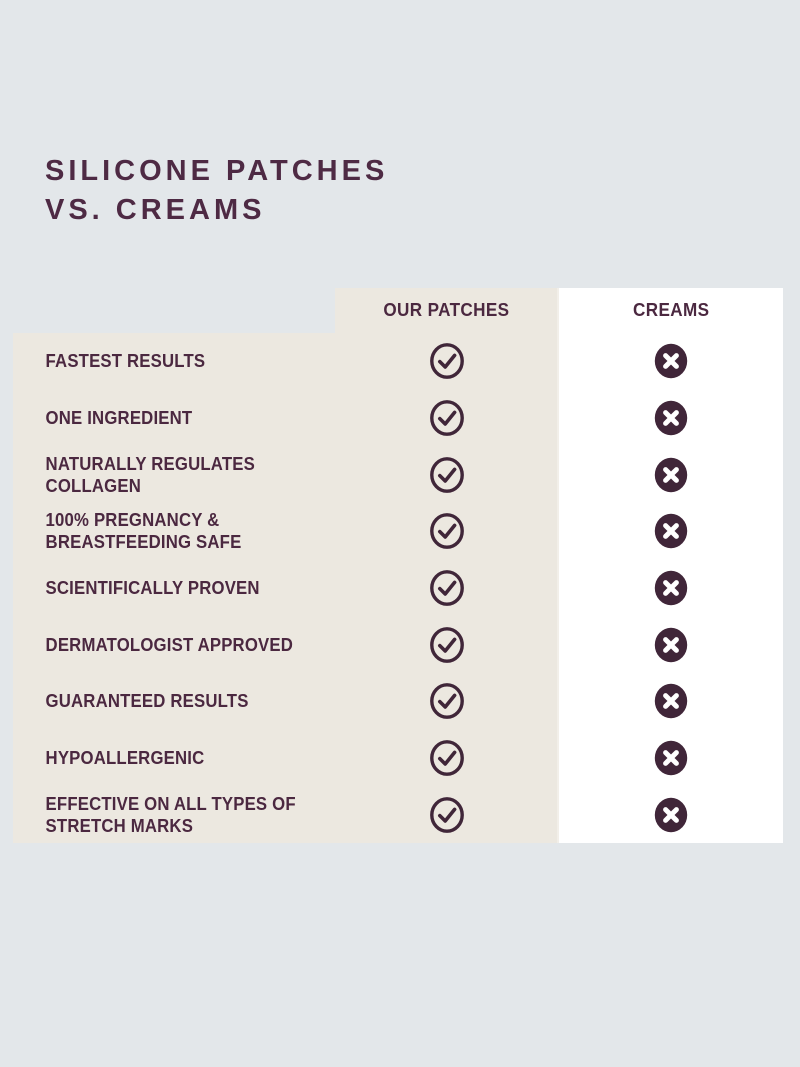 The width and height of the screenshot is (800, 1067). I want to click on column-header-creams-label: CREAMS, so click(671, 310).